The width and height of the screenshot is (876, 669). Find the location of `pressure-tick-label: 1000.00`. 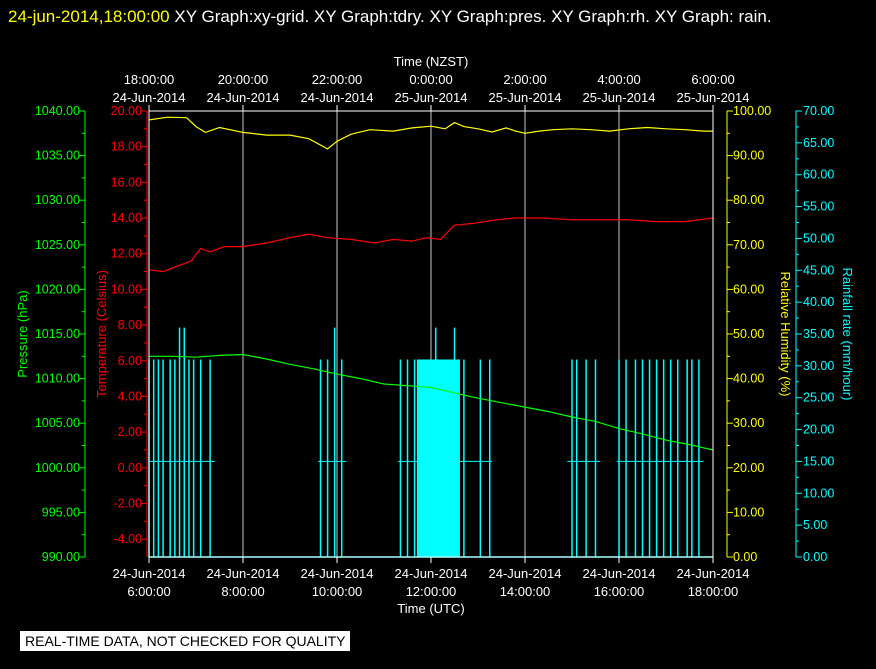

pressure-tick-label: 1000.00 is located at coordinates (57, 468).